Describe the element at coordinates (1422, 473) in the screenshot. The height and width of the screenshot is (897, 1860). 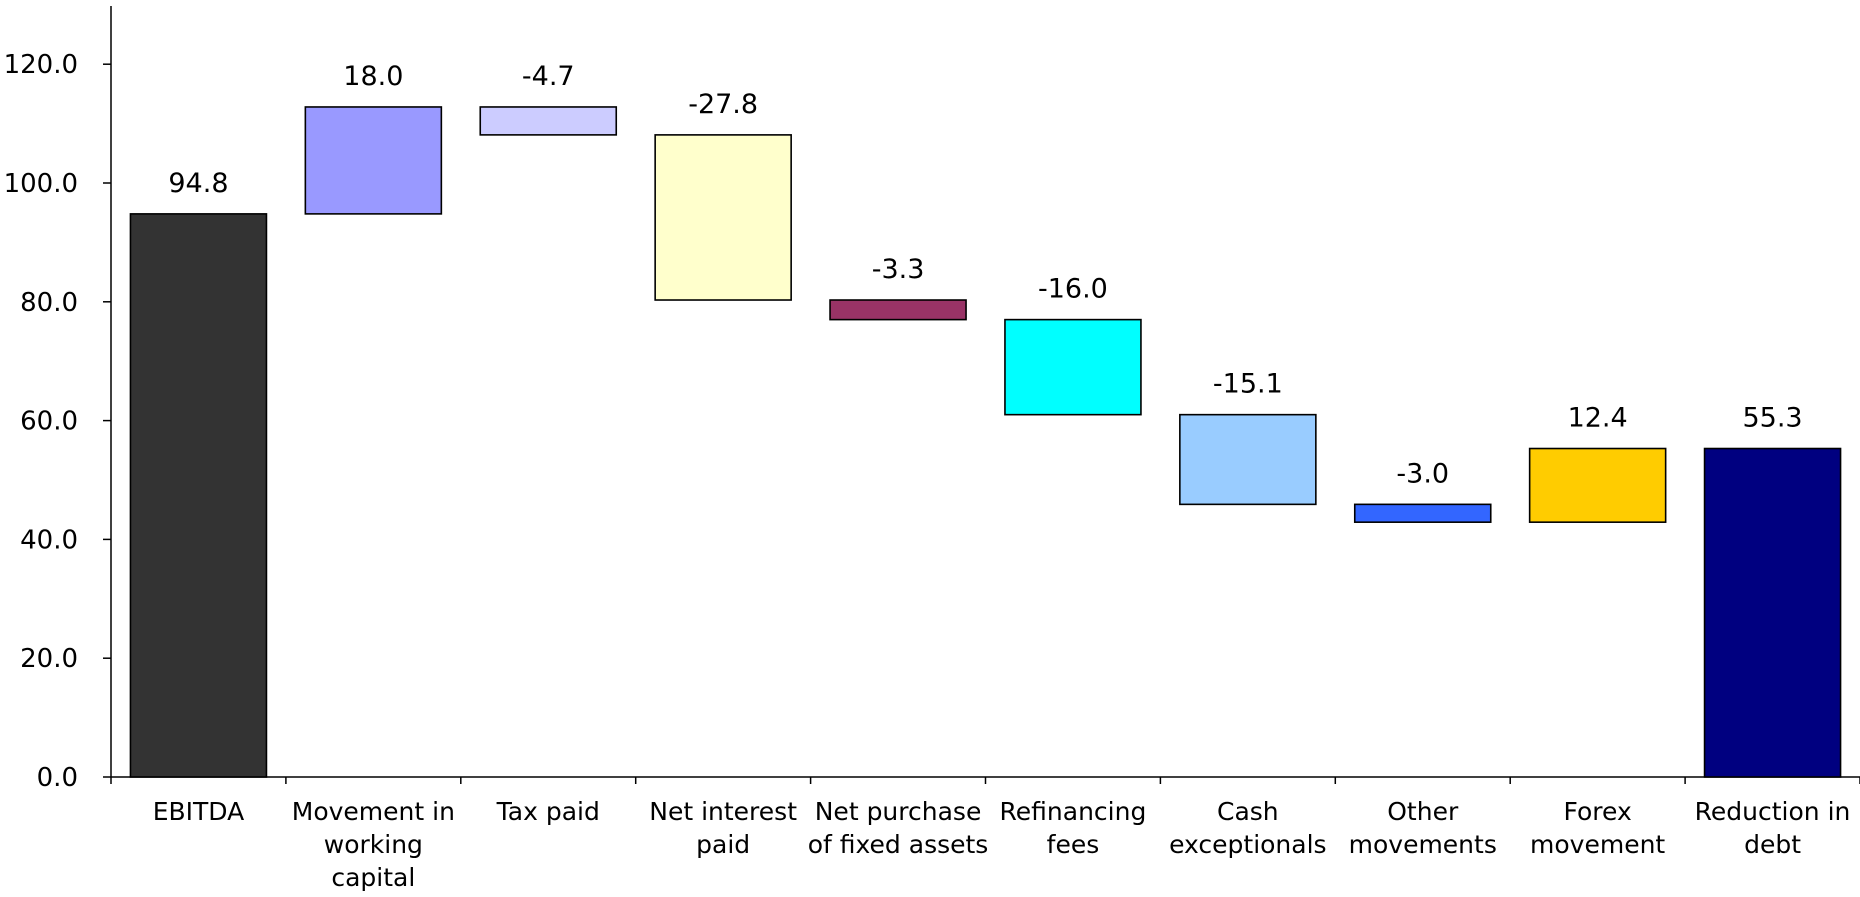
I see `data-label: -3.0` at that location.